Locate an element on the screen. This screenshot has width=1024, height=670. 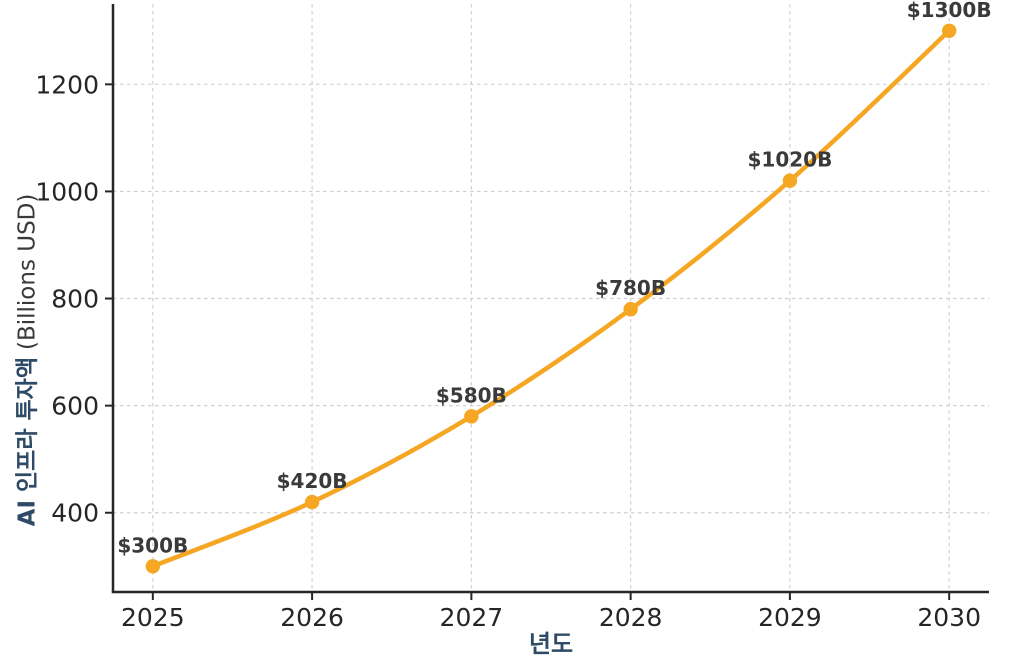
x-tick-label: 2026 is located at coordinates (312, 617).